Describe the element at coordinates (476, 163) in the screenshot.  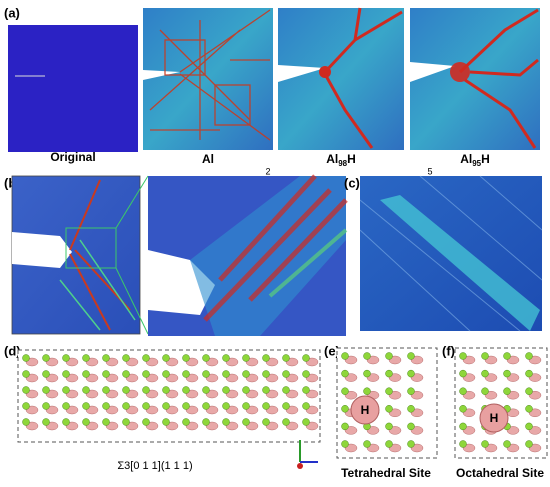
I see `caption-part: 95` at that location.